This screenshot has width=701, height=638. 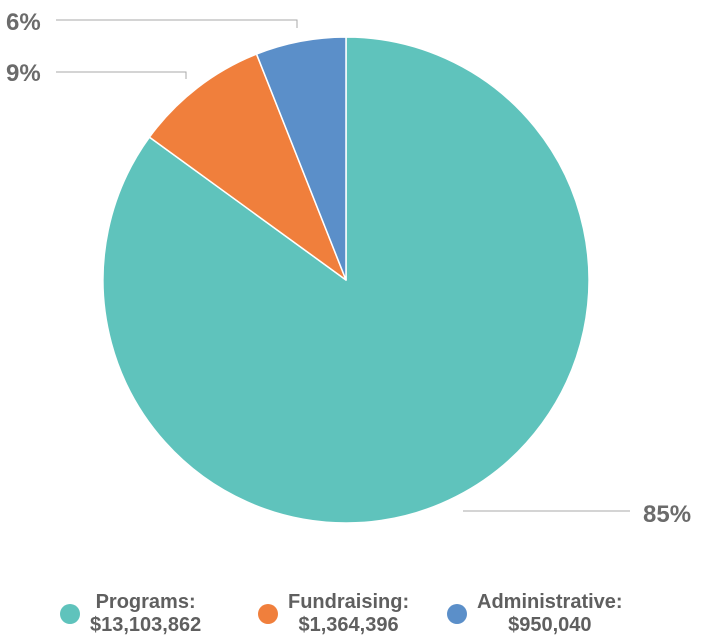 What do you see at coordinates (23, 22) in the screenshot?
I see `slice-value-label-administrative: 6%` at bounding box center [23, 22].